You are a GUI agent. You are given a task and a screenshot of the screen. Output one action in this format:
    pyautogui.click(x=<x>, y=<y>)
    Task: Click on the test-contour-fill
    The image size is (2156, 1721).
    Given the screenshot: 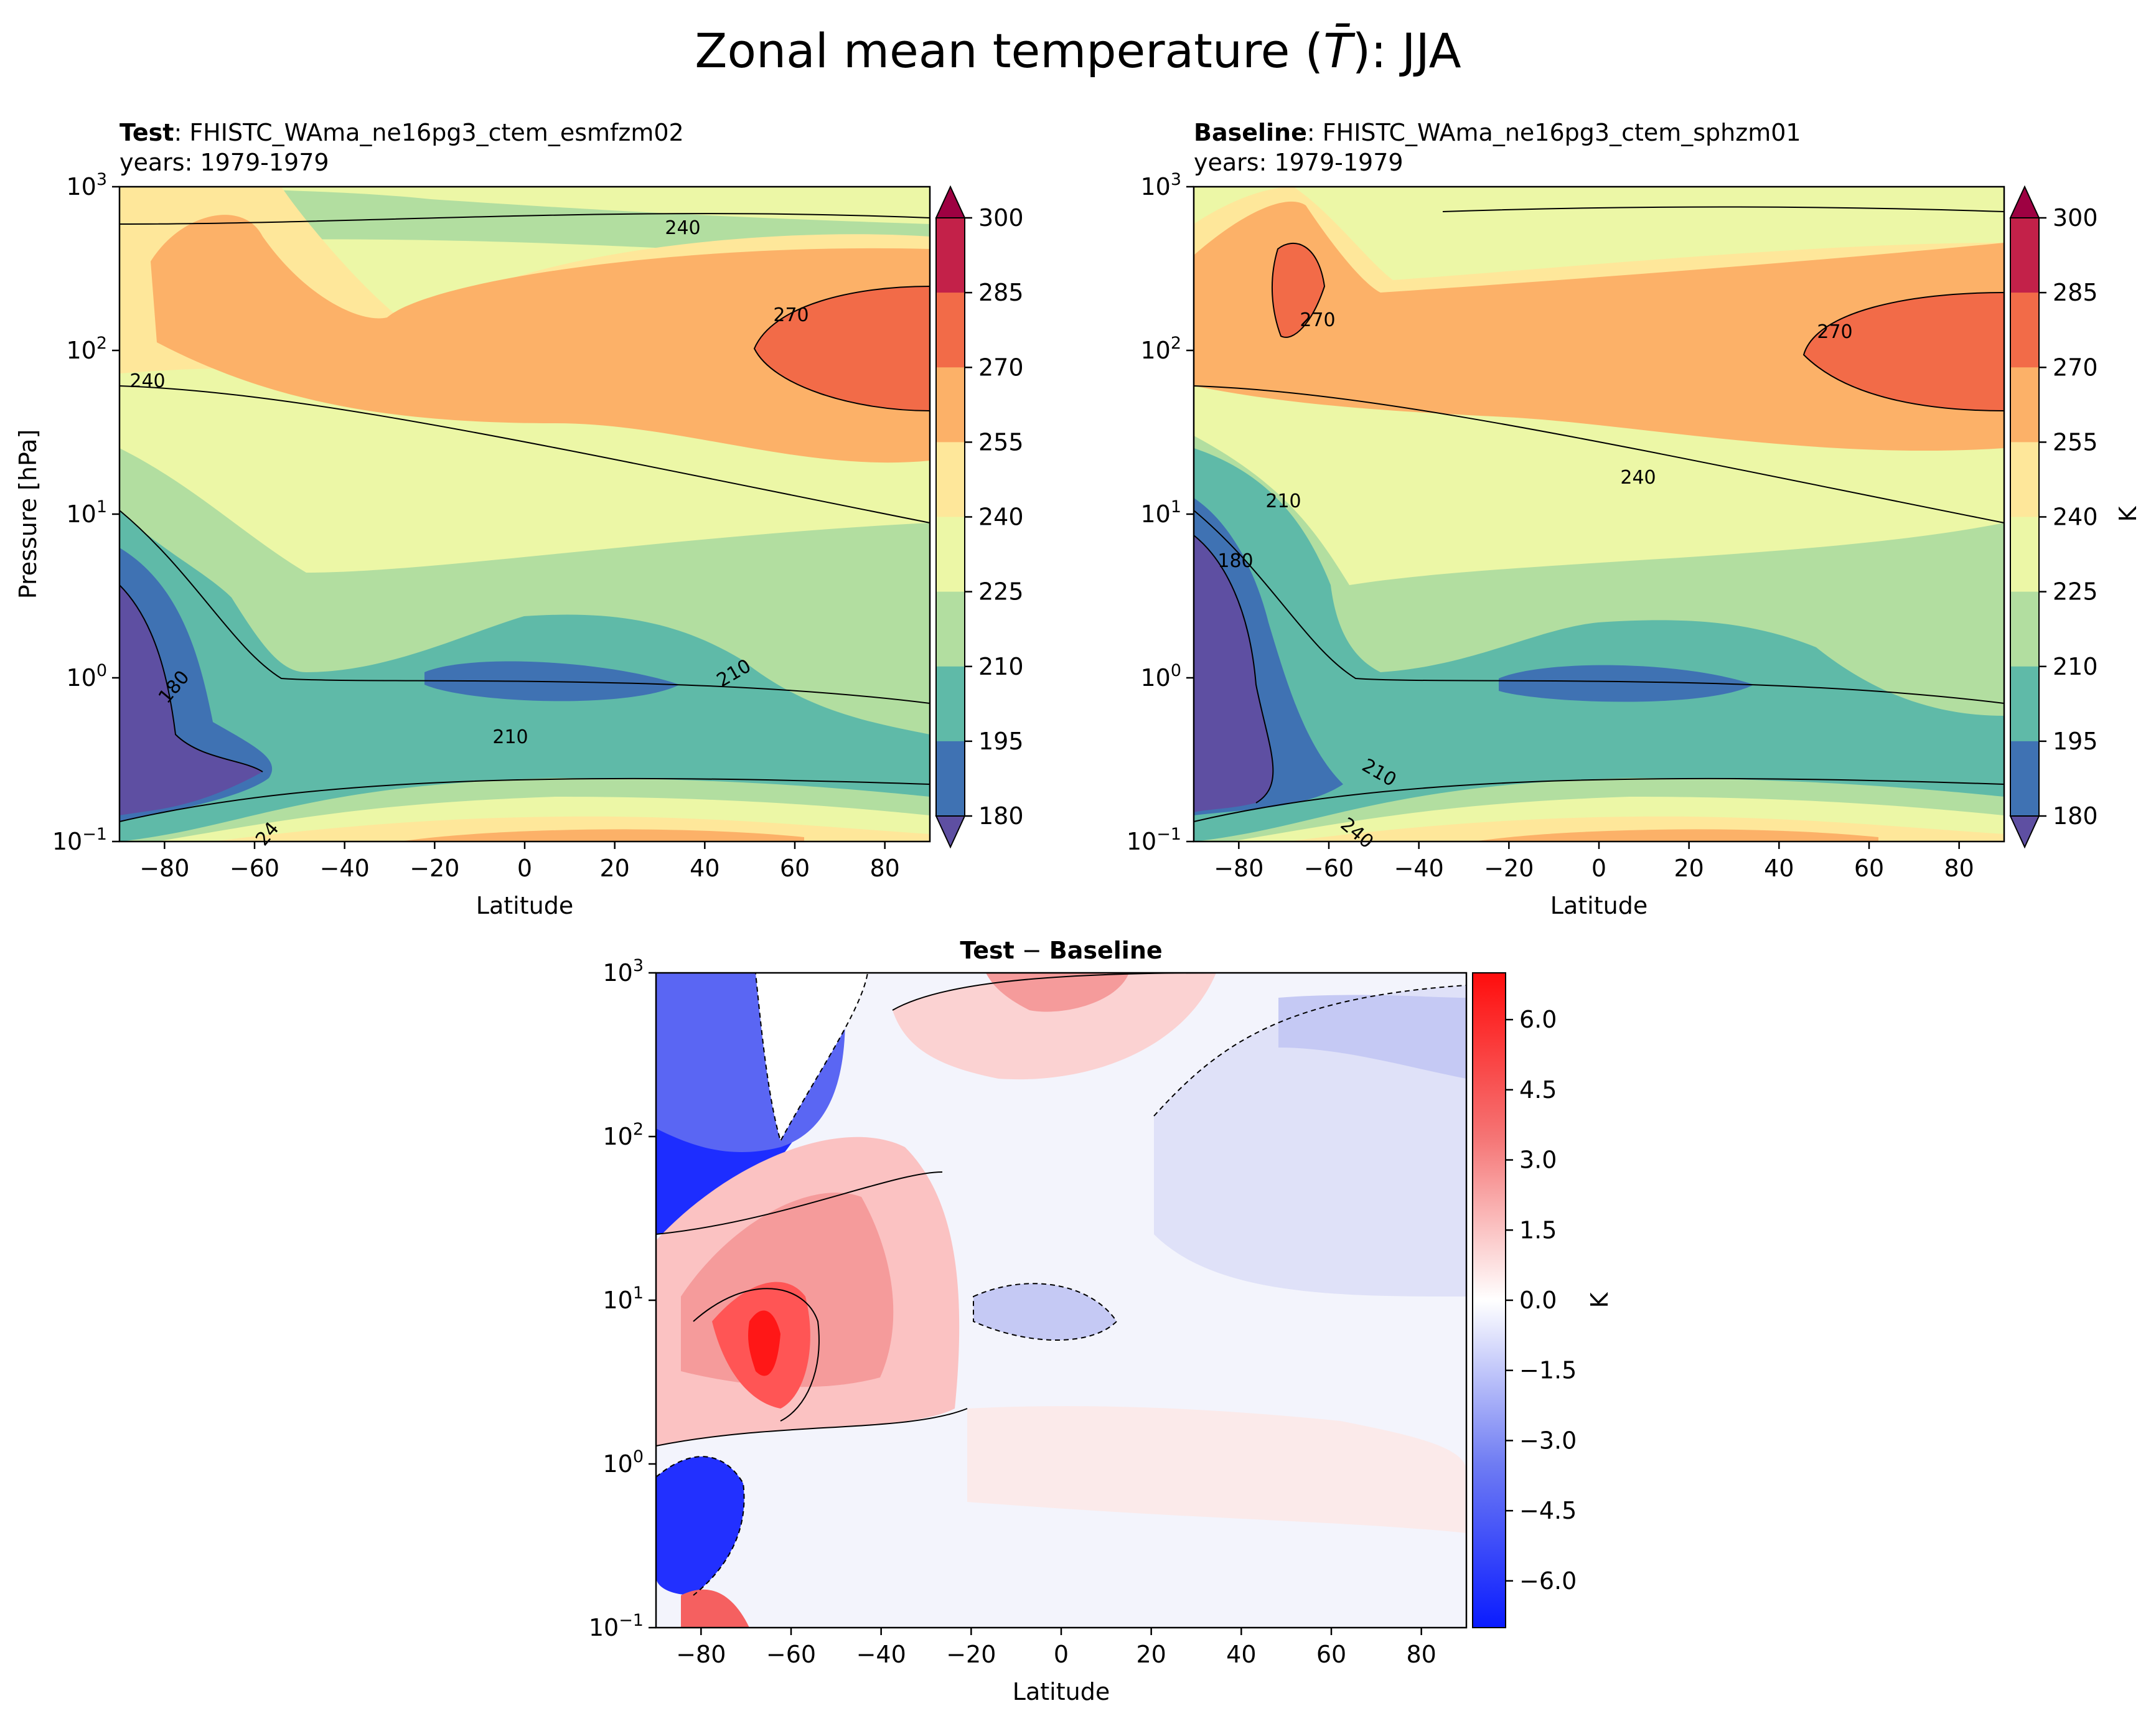 What is the action you would take?
    pyautogui.click(x=525, y=514)
    